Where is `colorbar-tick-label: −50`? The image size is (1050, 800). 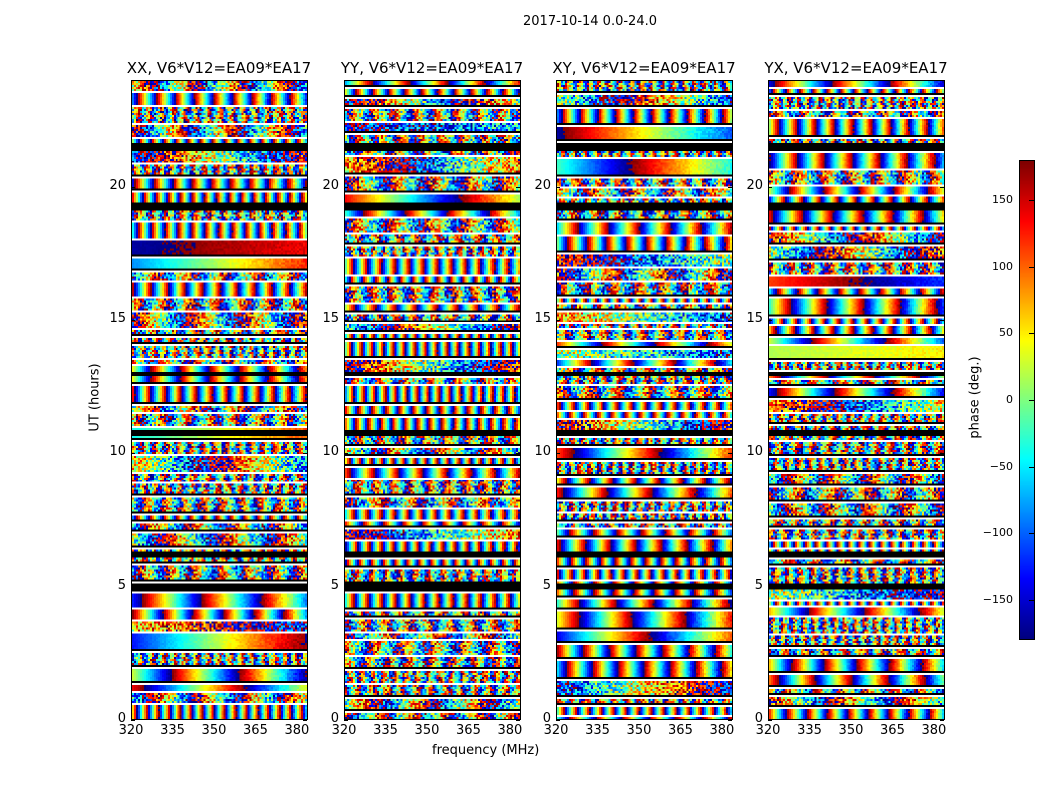 colorbar-tick-label: −50 is located at coordinates (1001, 466).